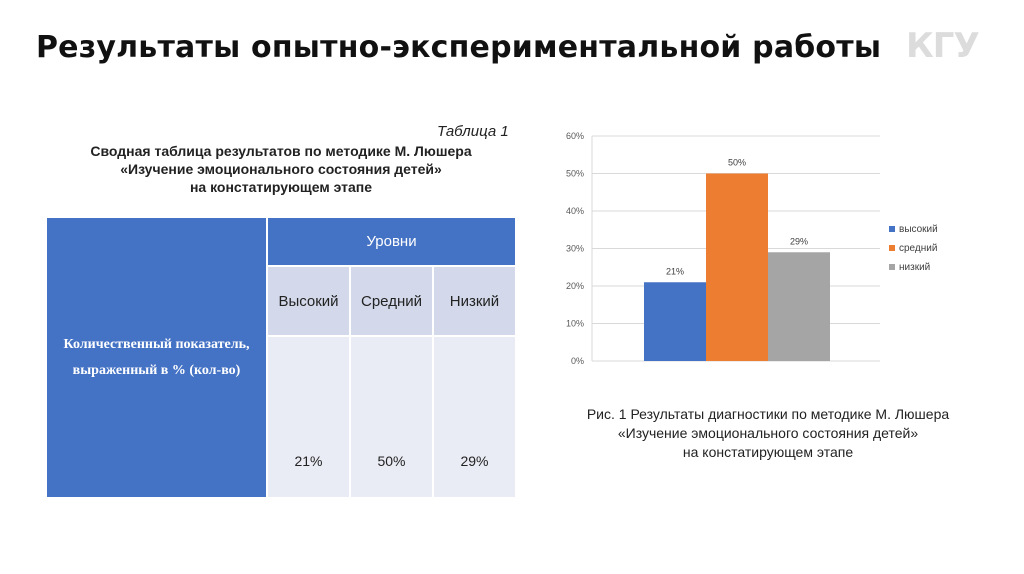 This screenshot has height=574, width=1024. What do you see at coordinates (391, 461) in the screenshot?
I see `value-text: 50%` at bounding box center [391, 461].